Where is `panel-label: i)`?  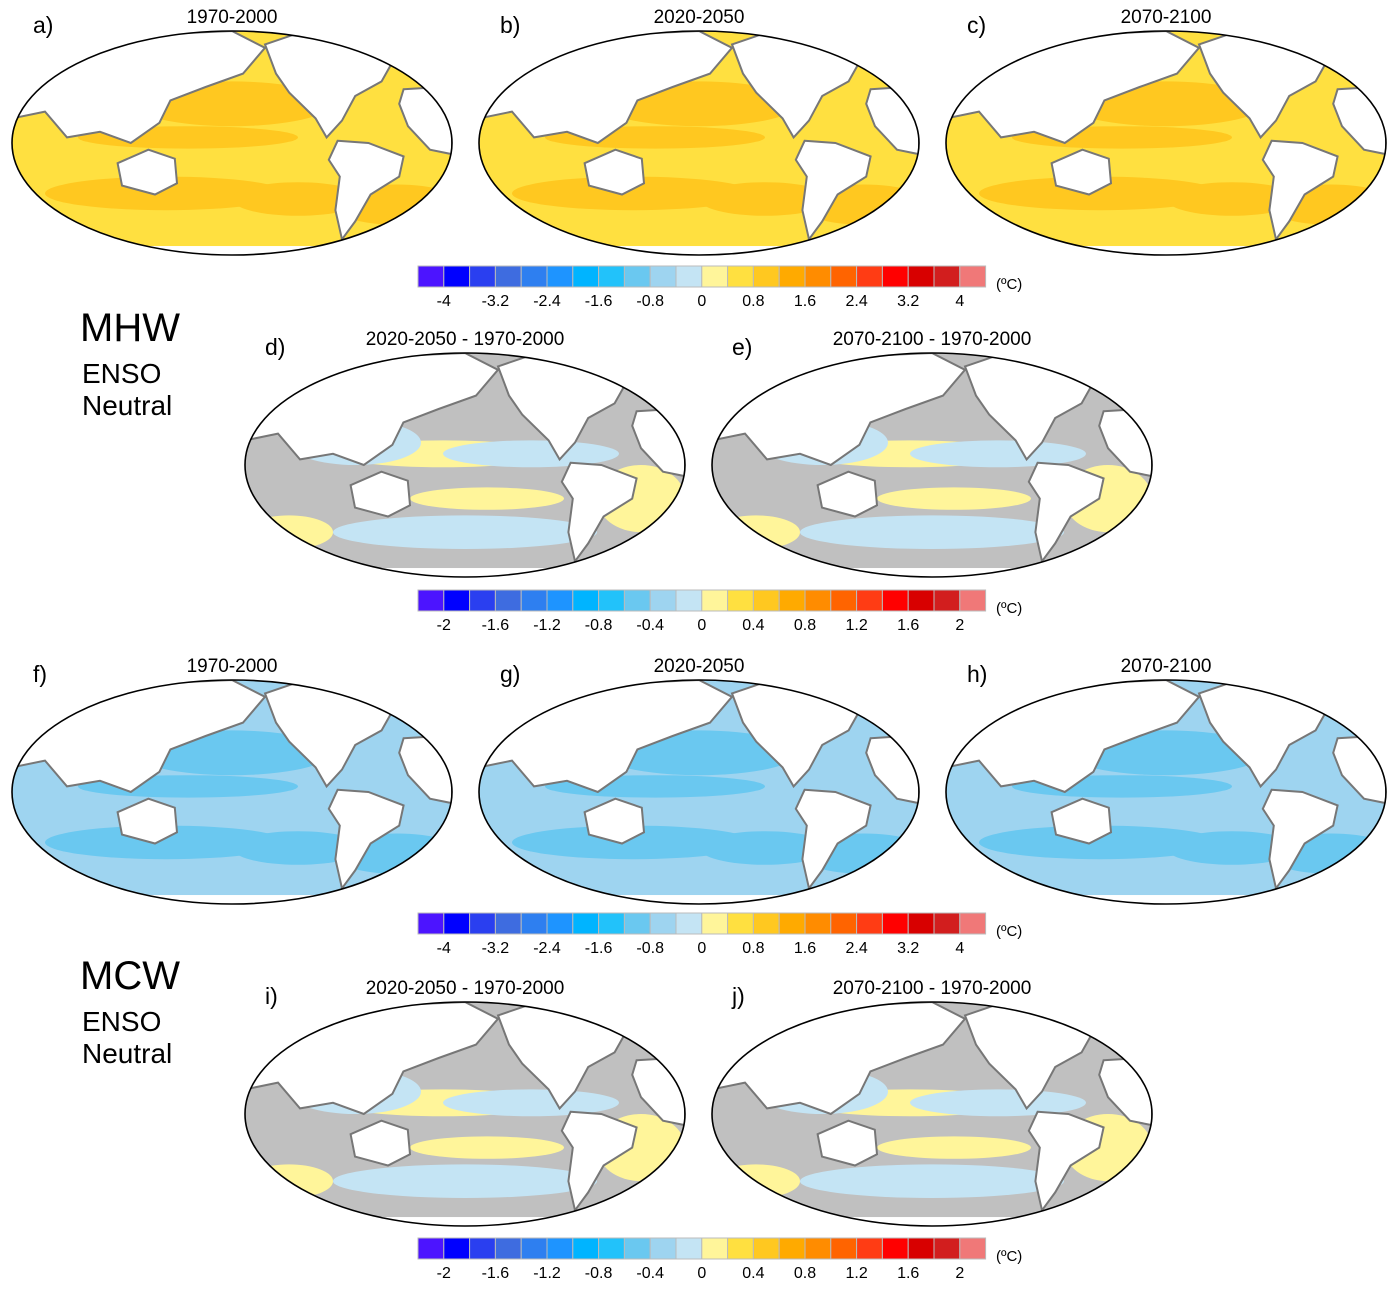 panel-label: i) is located at coordinates (271, 996).